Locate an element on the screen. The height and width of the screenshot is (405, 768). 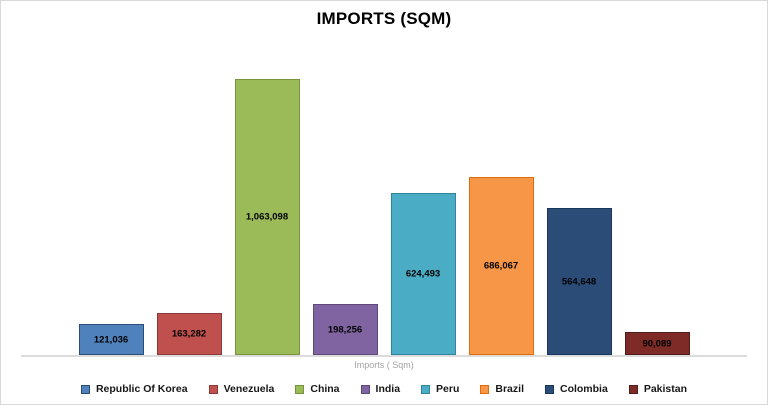
legend-item-venezuela: Venezuela is located at coordinates (241, 389).